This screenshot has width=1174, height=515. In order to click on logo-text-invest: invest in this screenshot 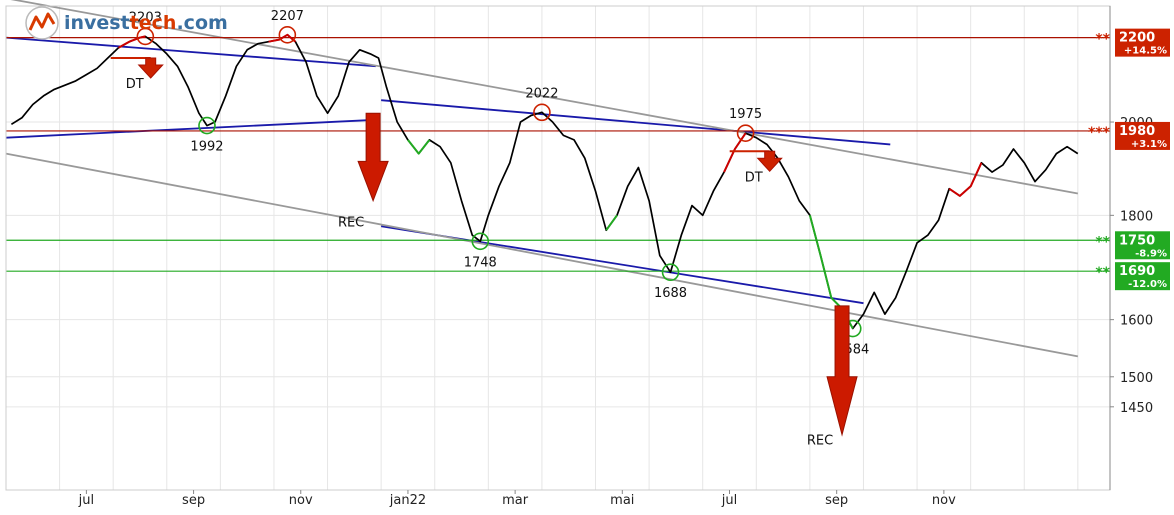, I will do `click(97, 23)`.